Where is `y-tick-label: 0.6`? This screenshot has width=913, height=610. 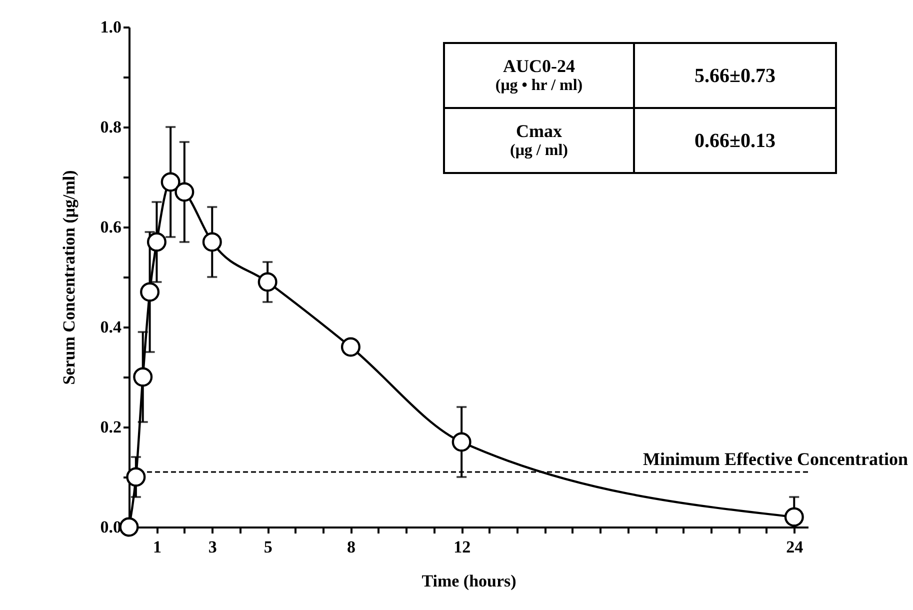
y-tick-label: 0.6 is located at coordinates (111, 227).